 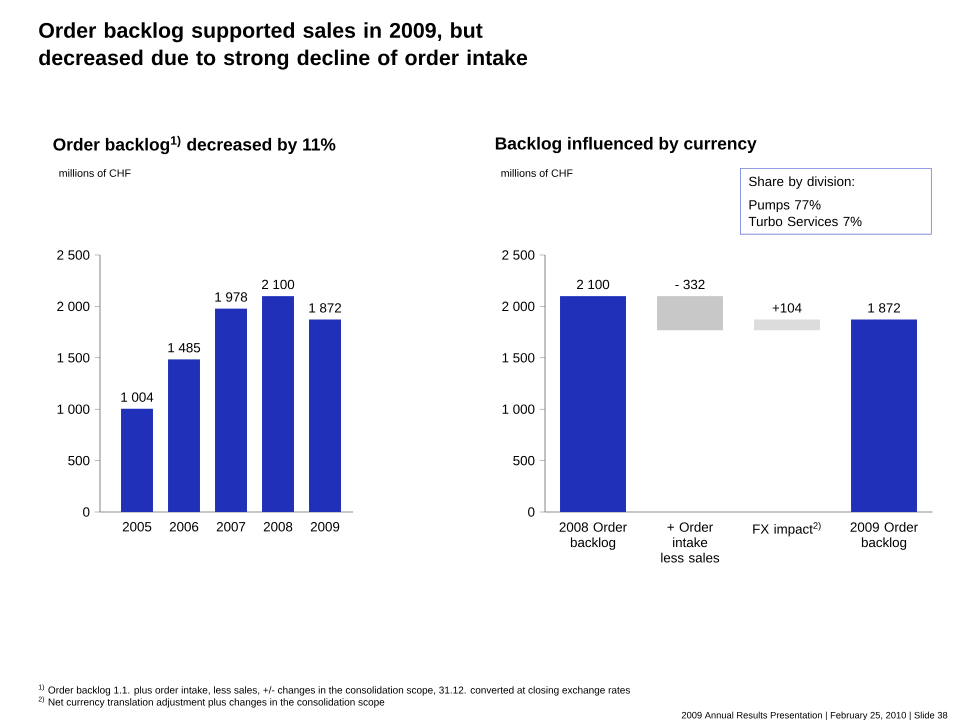 I want to click on chart-title: Backlog influenced by currency, so click(x=626, y=144).